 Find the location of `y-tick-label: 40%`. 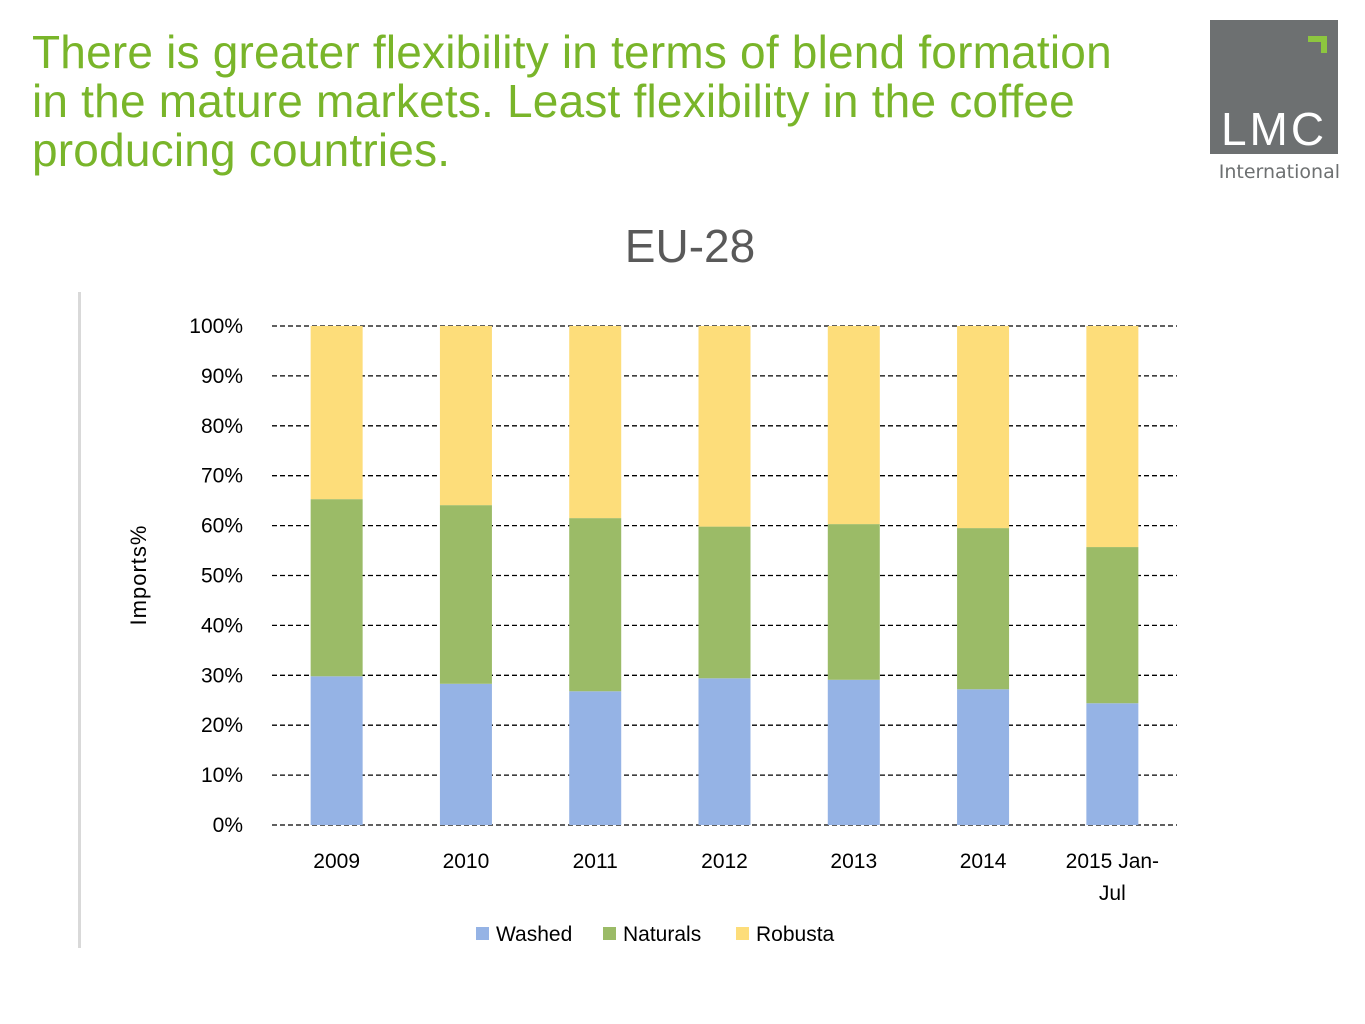

y-tick-label: 40% is located at coordinates (222, 625).